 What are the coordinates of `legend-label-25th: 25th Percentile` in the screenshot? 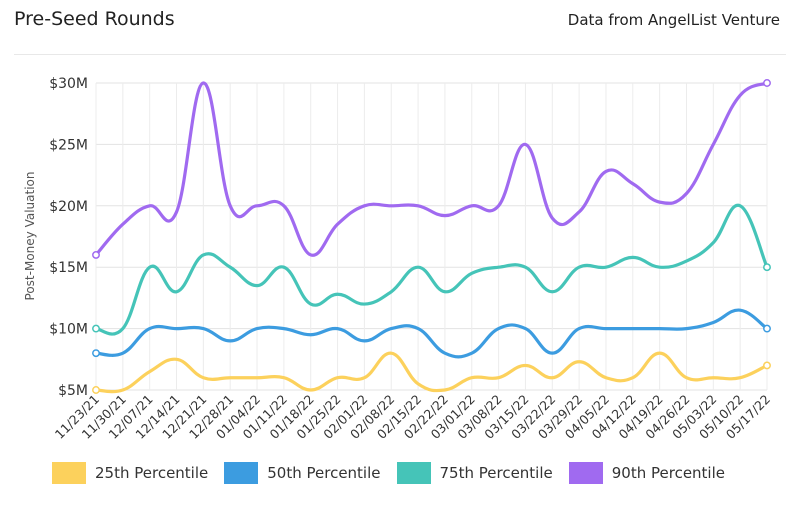 It's located at (152, 473).